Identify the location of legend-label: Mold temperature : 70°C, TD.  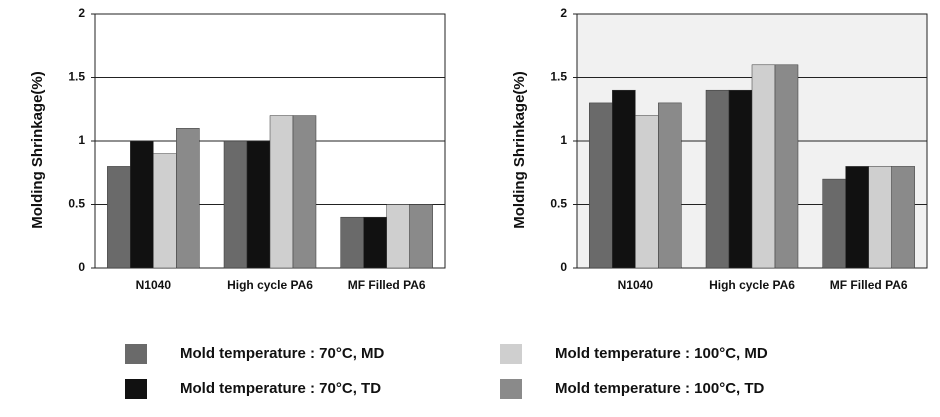
(280, 388).